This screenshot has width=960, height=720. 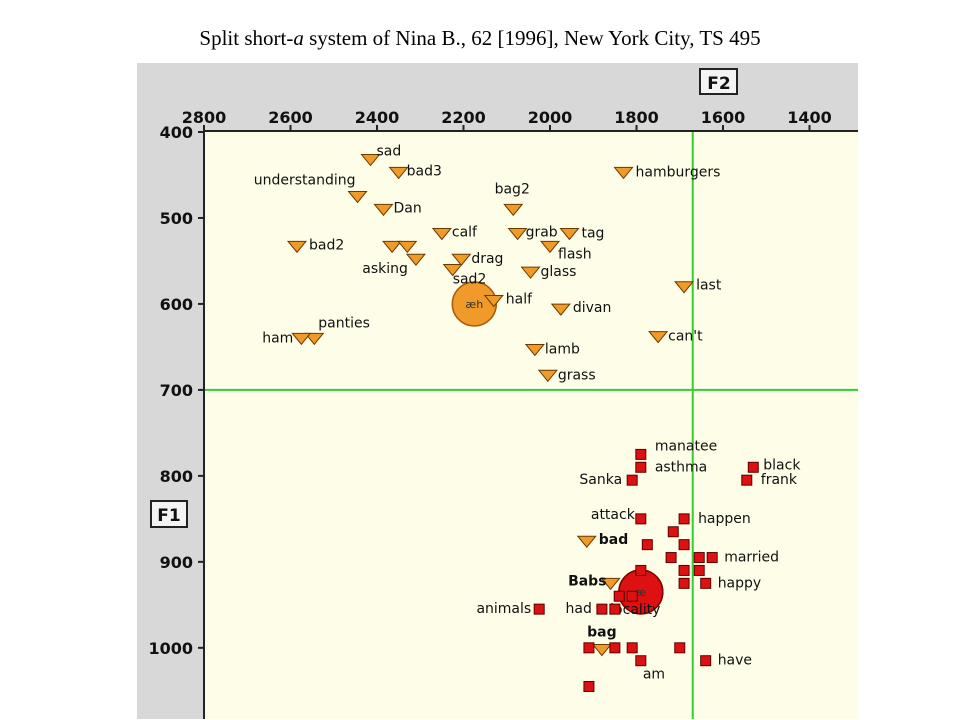 I want to click on point-label: bad, so click(x=614, y=540).